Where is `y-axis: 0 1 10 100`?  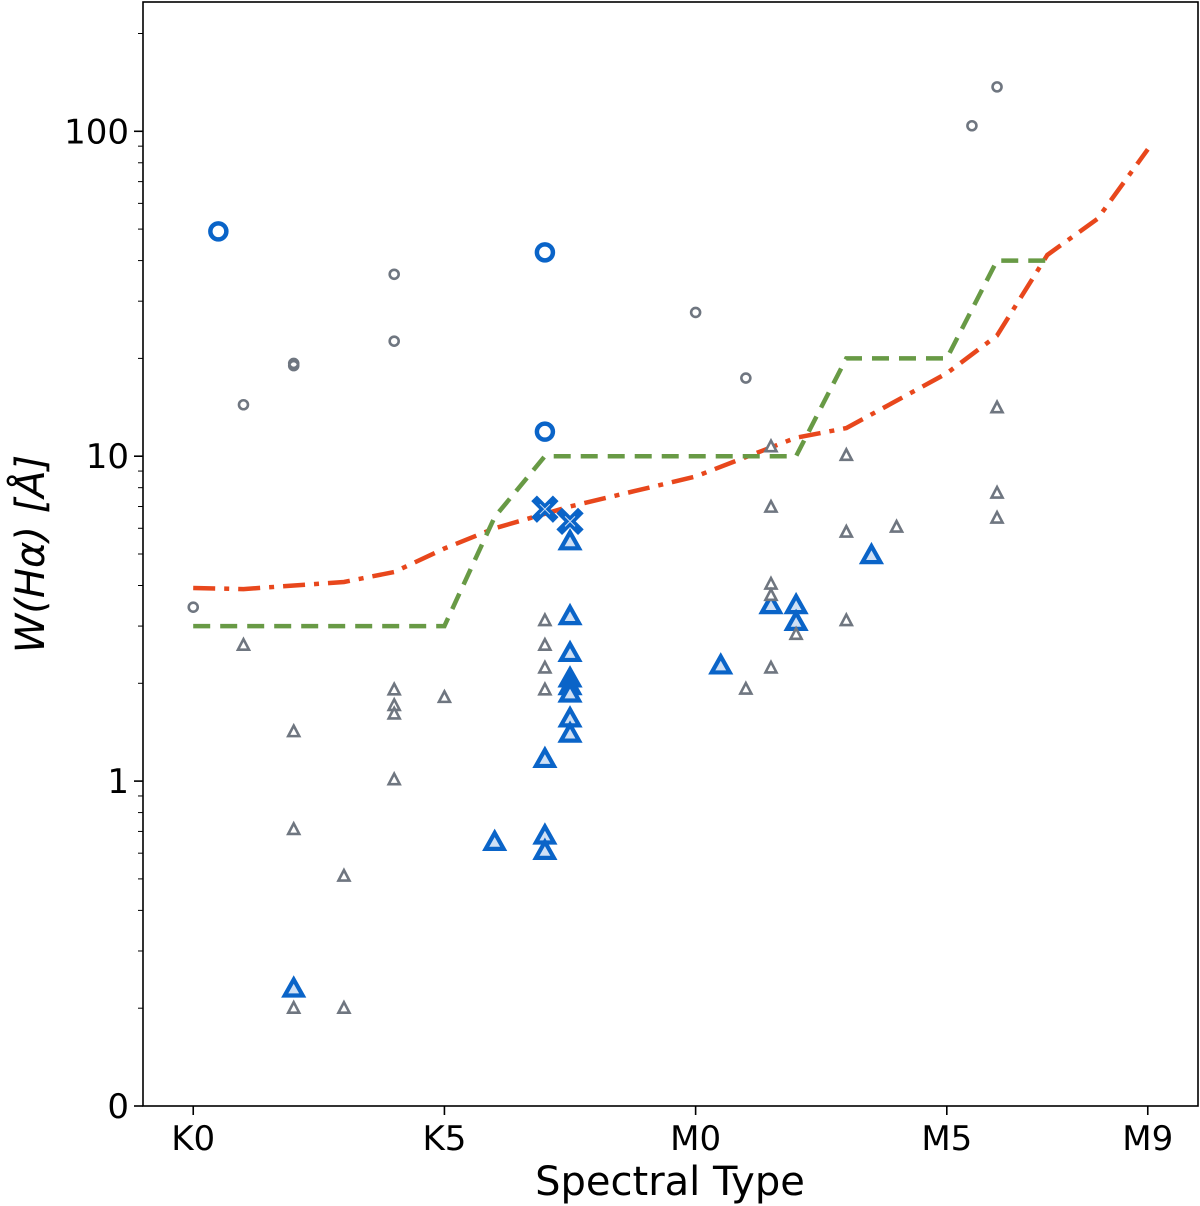
y-axis: 0 1 10 100 is located at coordinates (103, 579).